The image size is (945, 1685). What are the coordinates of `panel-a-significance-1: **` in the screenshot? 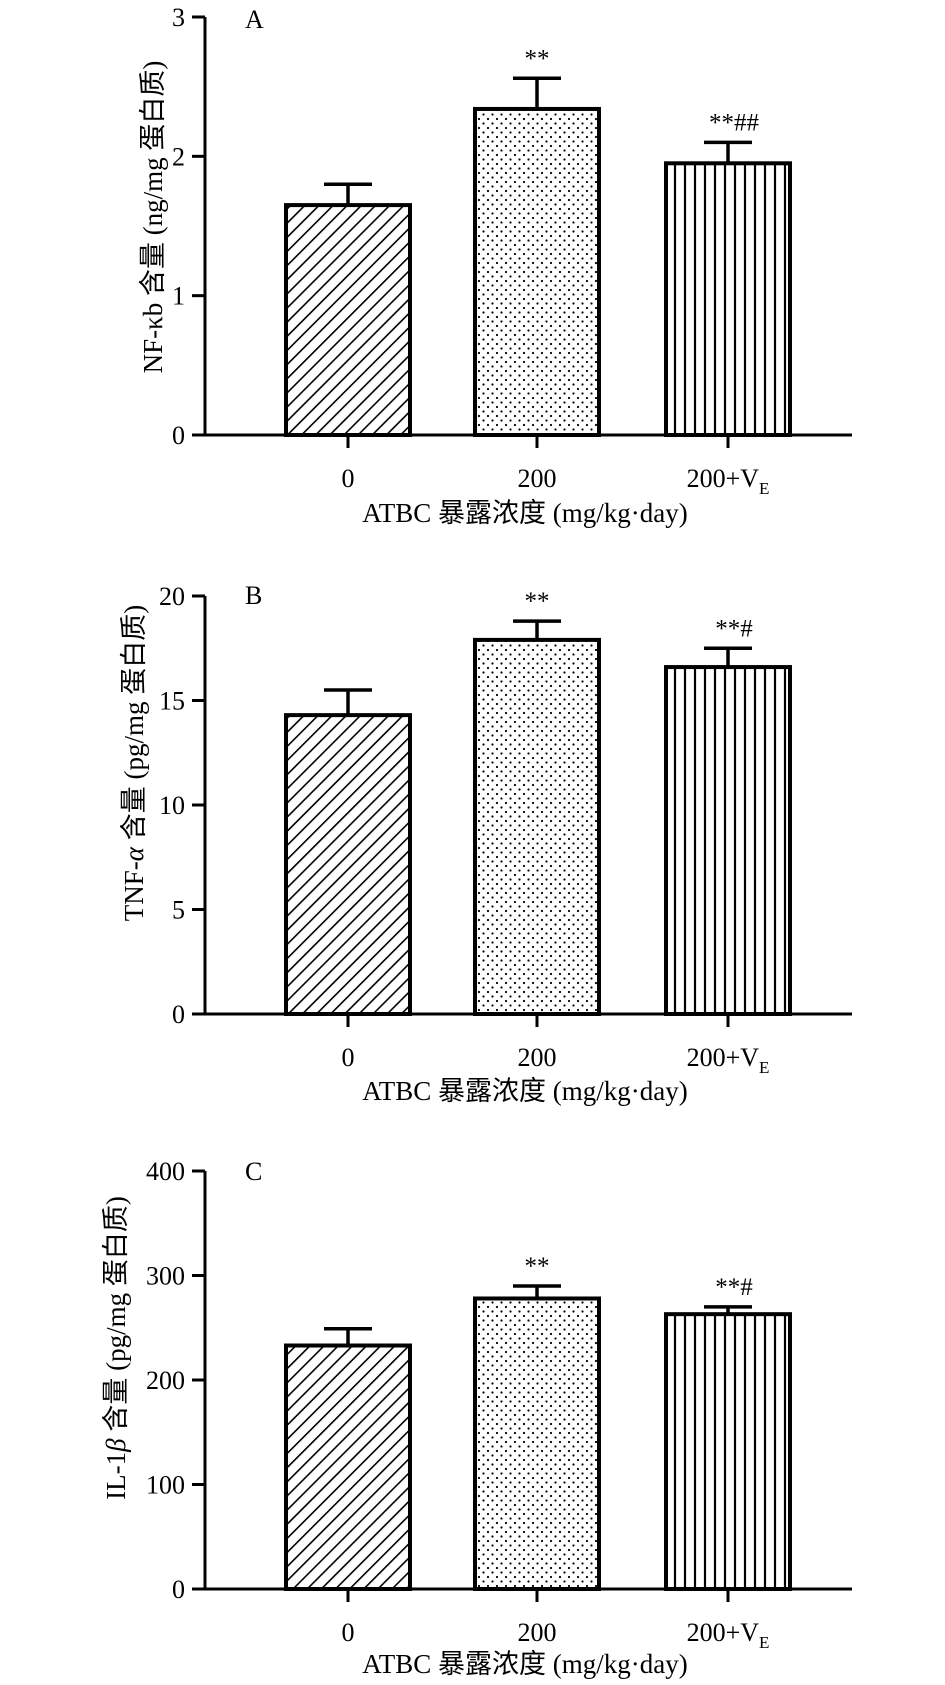 It's located at (537, 58).